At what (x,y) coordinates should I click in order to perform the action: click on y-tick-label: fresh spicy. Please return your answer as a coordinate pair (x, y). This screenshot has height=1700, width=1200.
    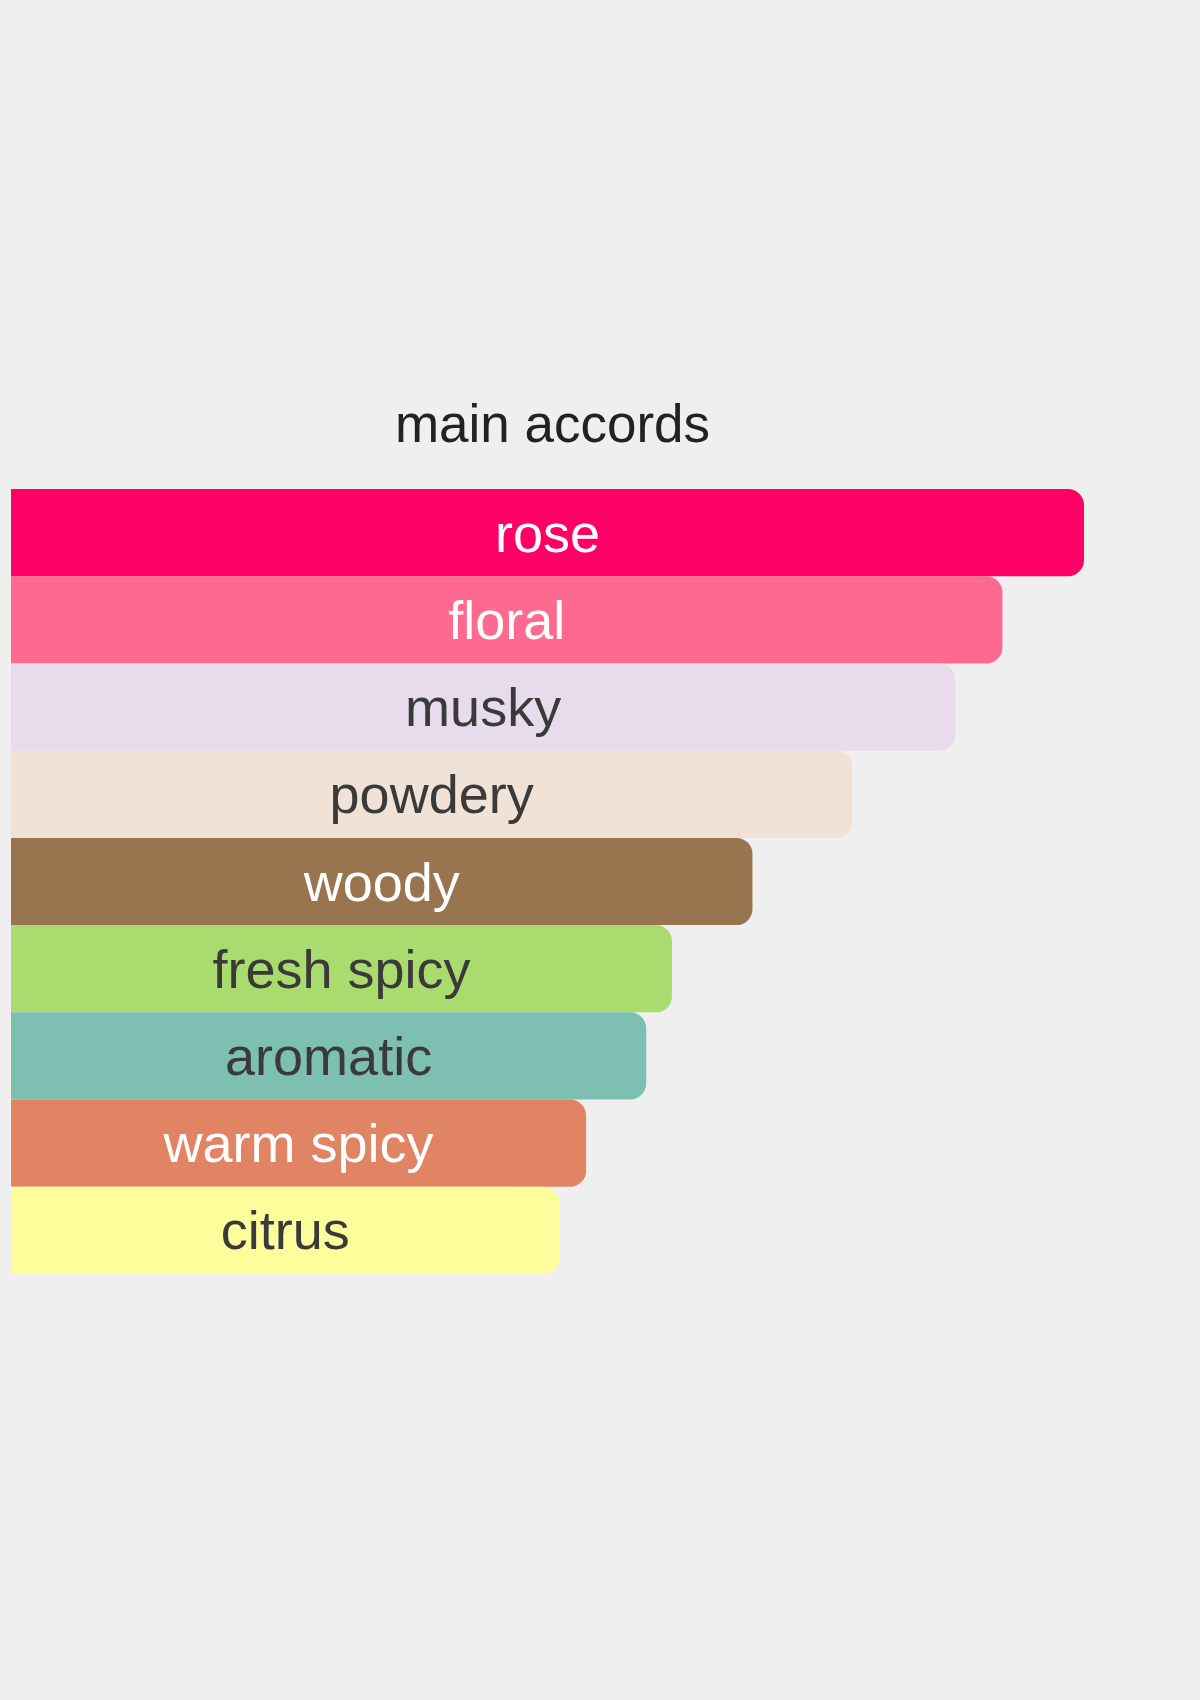
    Looking at the image, I should click on (341, 968).